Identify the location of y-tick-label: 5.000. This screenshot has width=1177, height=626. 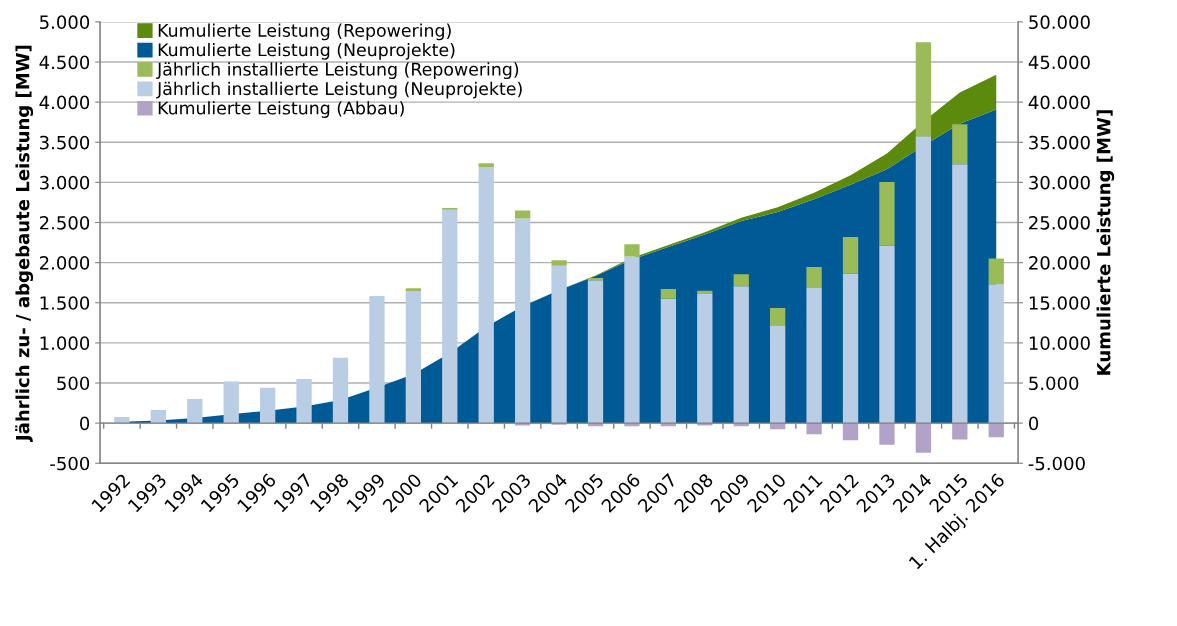
(65, 22).